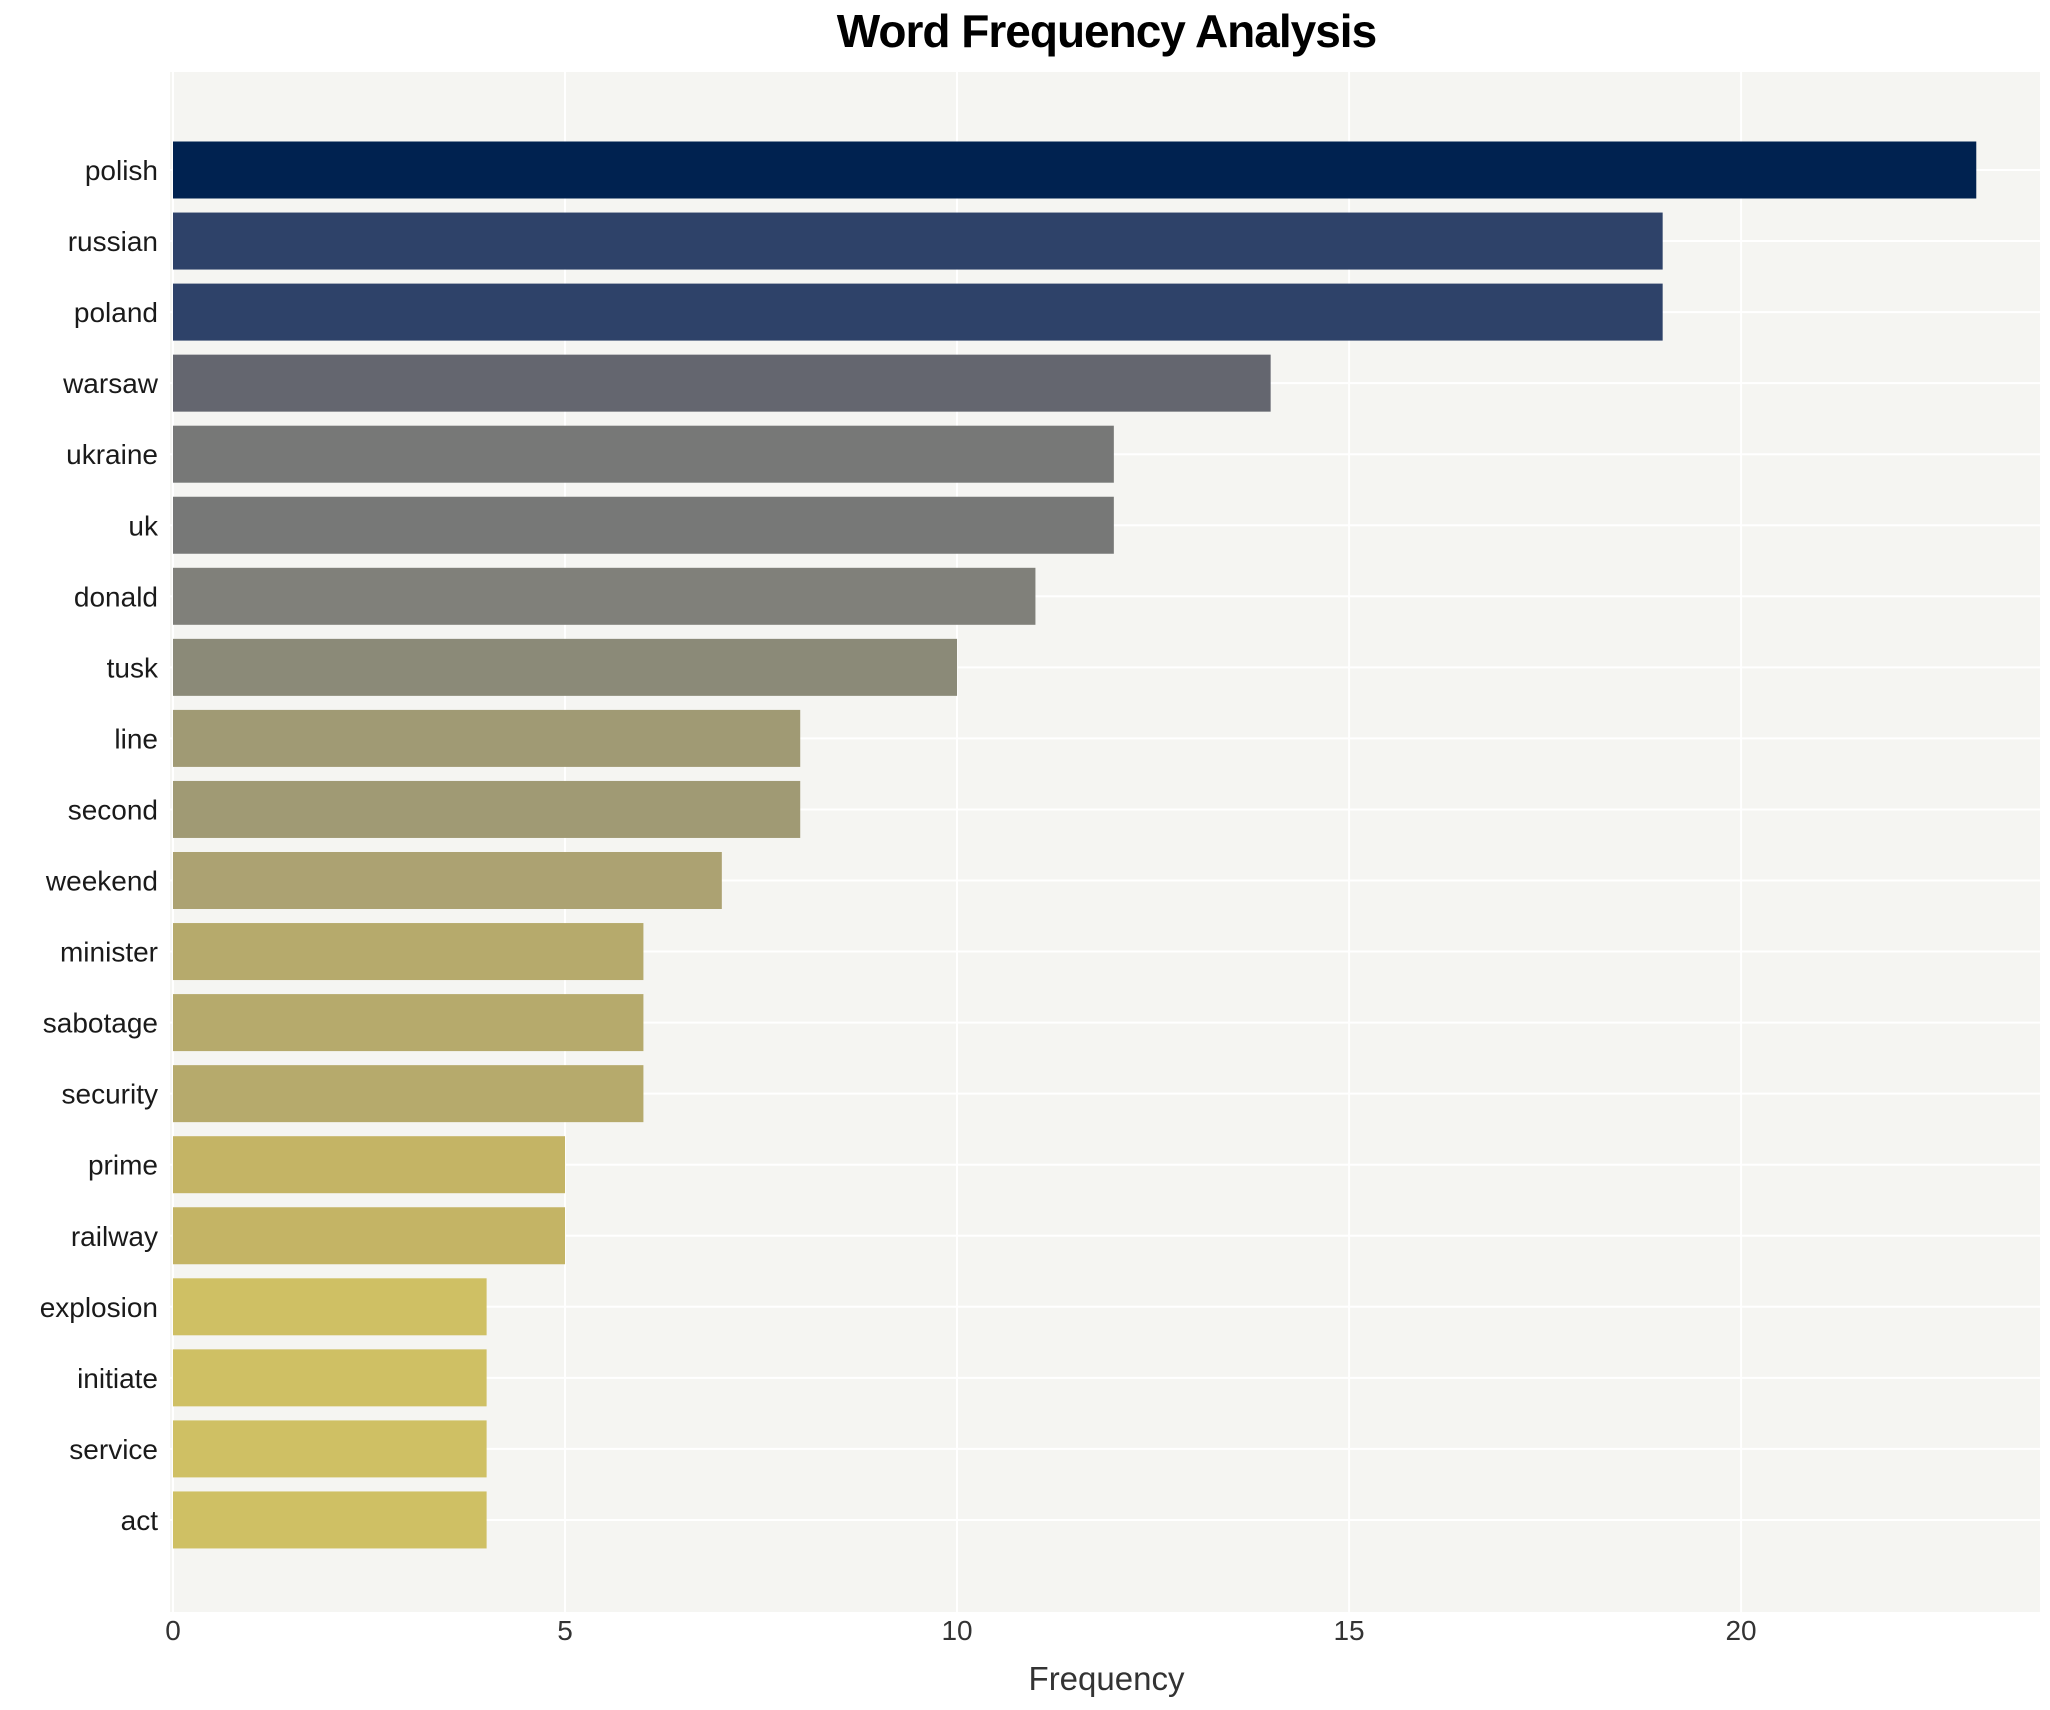 This screenshot has width=2050, height=1710. Describe the element at coordinates (113, 1449) in the screenshot. I see `y-tick-label-service: service` at that location.